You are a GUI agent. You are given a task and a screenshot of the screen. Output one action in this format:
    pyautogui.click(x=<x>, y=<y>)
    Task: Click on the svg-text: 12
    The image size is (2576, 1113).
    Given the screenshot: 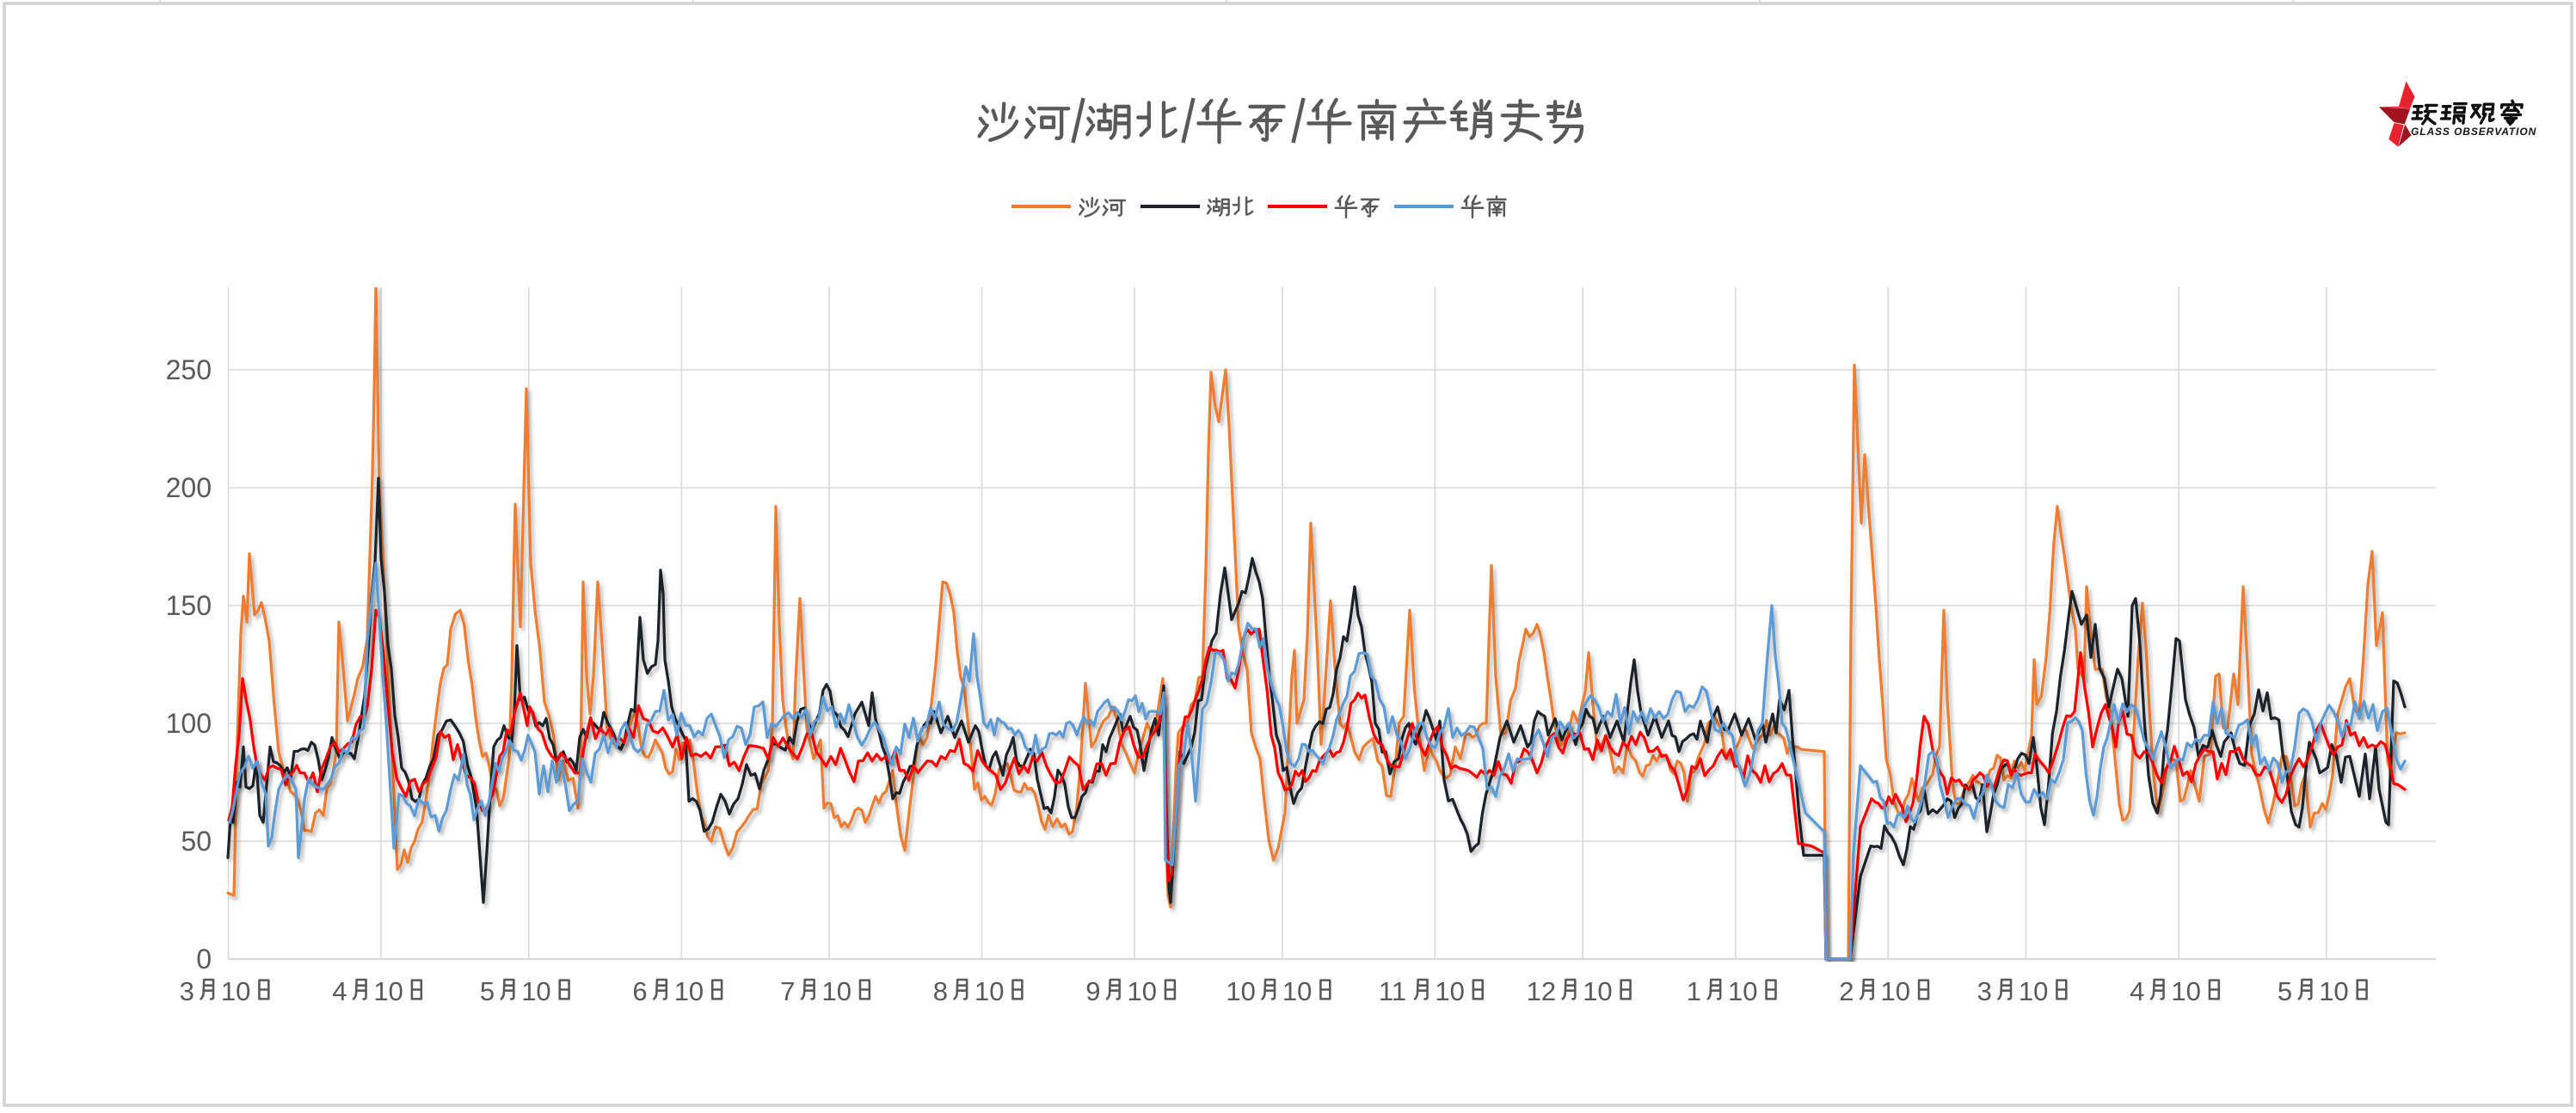 What is the action you would take?
    pyautogui.click(x=1541, y=991)
    